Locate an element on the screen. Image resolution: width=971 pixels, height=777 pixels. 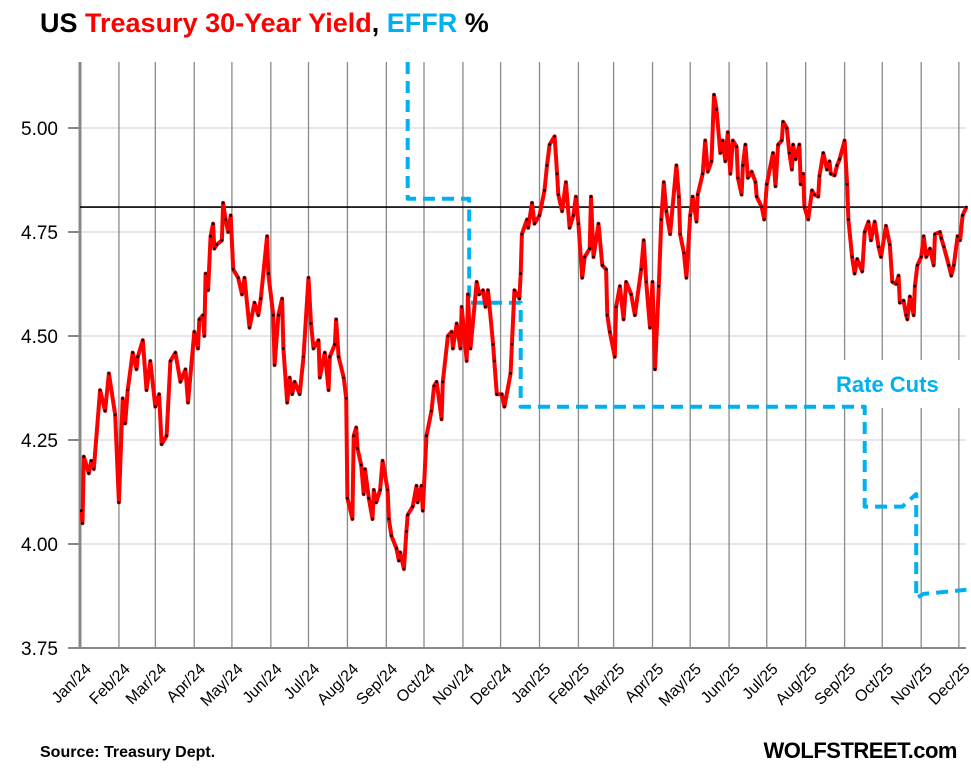
x-tick-label: Jan/25 is located at coordinates (531, 684).